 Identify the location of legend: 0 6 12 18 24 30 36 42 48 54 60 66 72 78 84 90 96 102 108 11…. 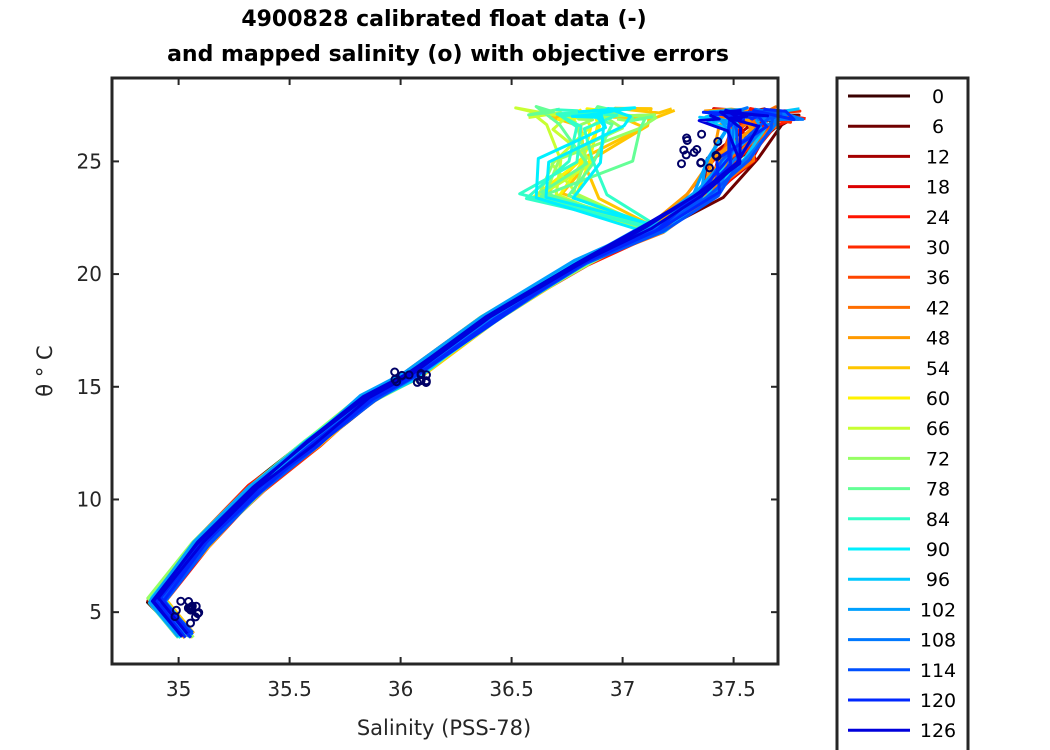
(902, 413).